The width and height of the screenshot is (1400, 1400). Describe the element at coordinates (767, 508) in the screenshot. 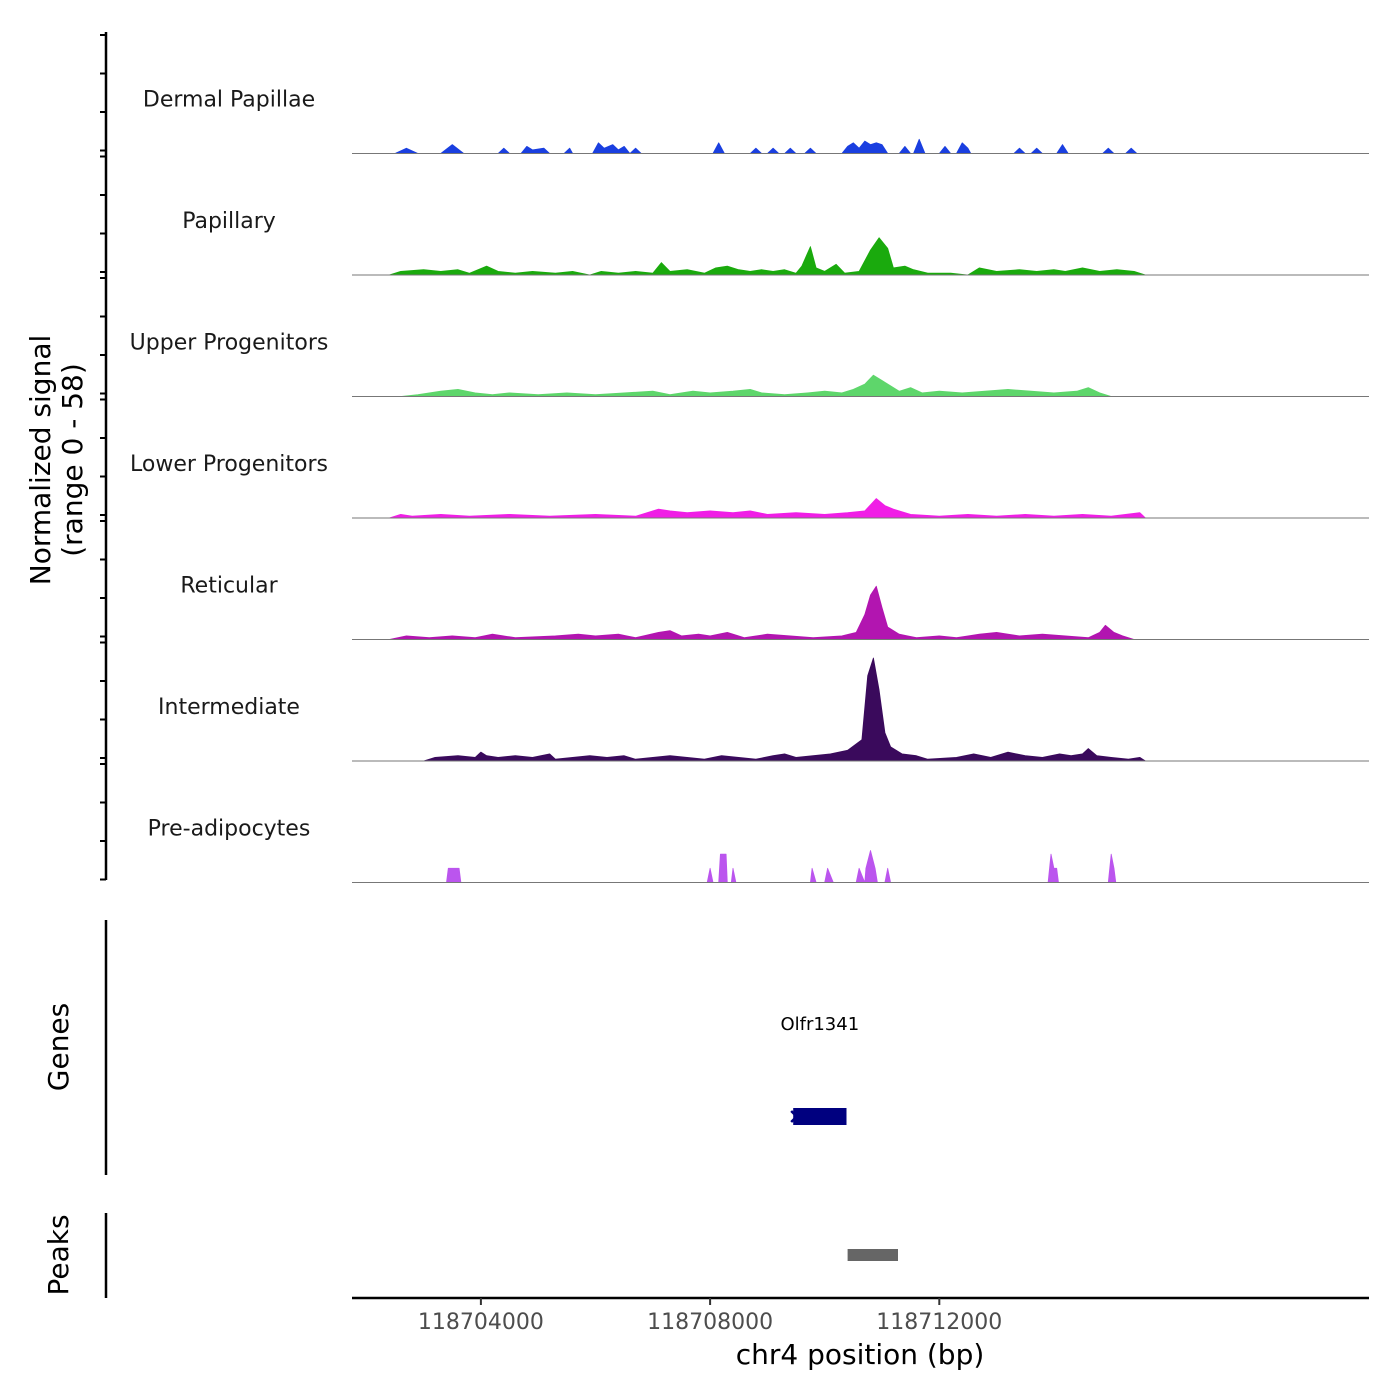

I see `coverage-area-lower-progenitors` at that location.